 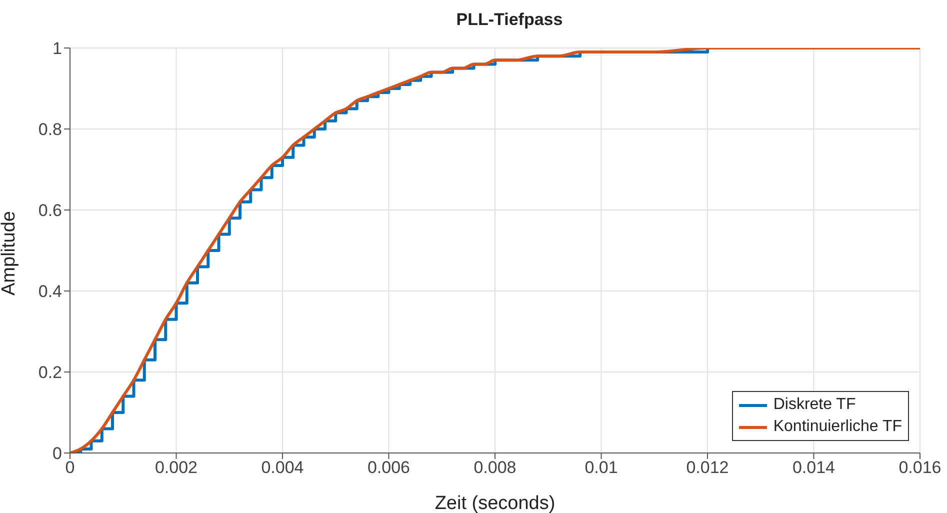 What do you see at coordinates (176, 468) in the screenshot?
I see `x-tick-label: 0.002` at bounding box center [176, 468].